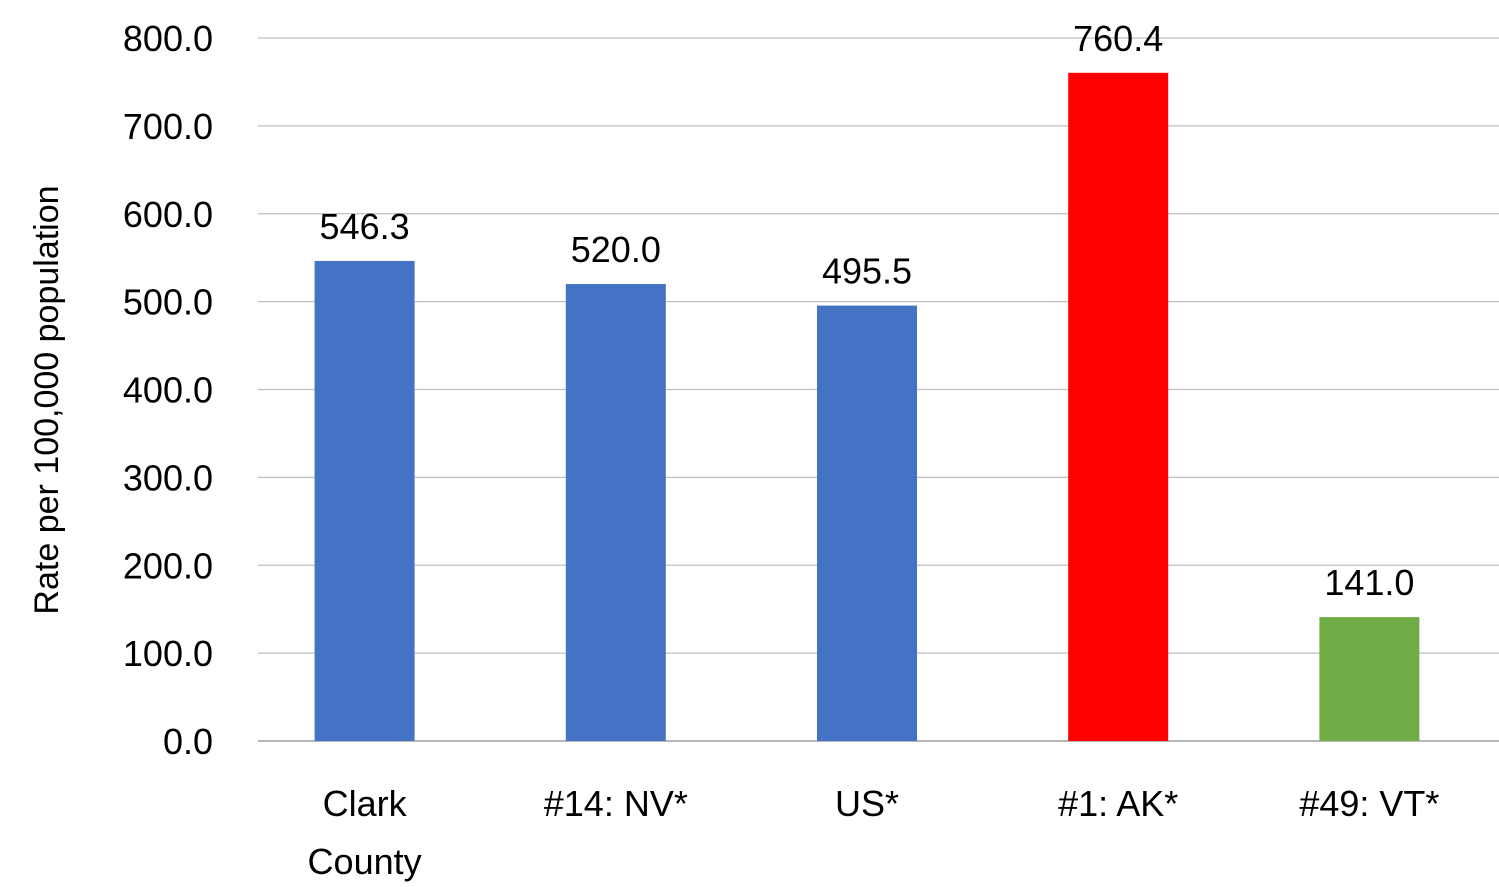 The height and width of the screenshot is (887, 1499). What do you see at coordinates (365, 803) in the screenshot?
I see `x-category-label: Clark` at bounding box center [365, 803].